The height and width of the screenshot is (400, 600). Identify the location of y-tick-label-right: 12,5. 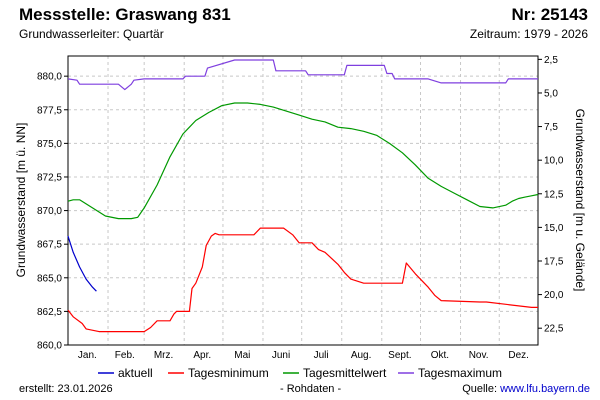
(554, 194).